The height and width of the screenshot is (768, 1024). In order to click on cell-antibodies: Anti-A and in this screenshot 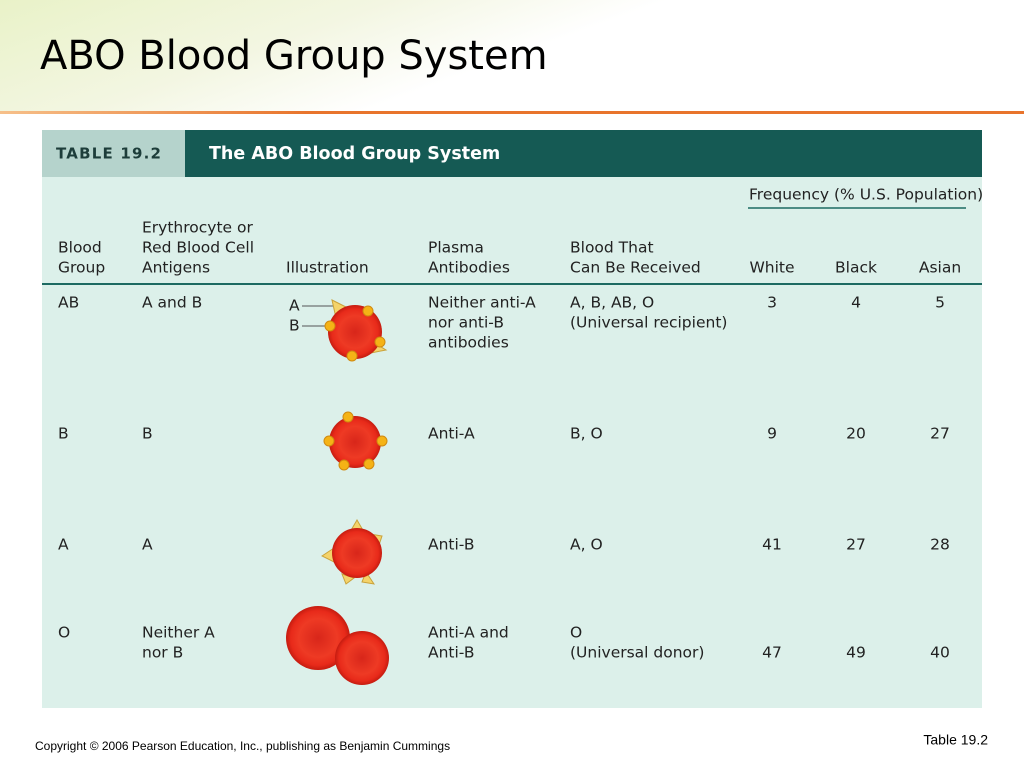, I will do `click(468, 633)`.